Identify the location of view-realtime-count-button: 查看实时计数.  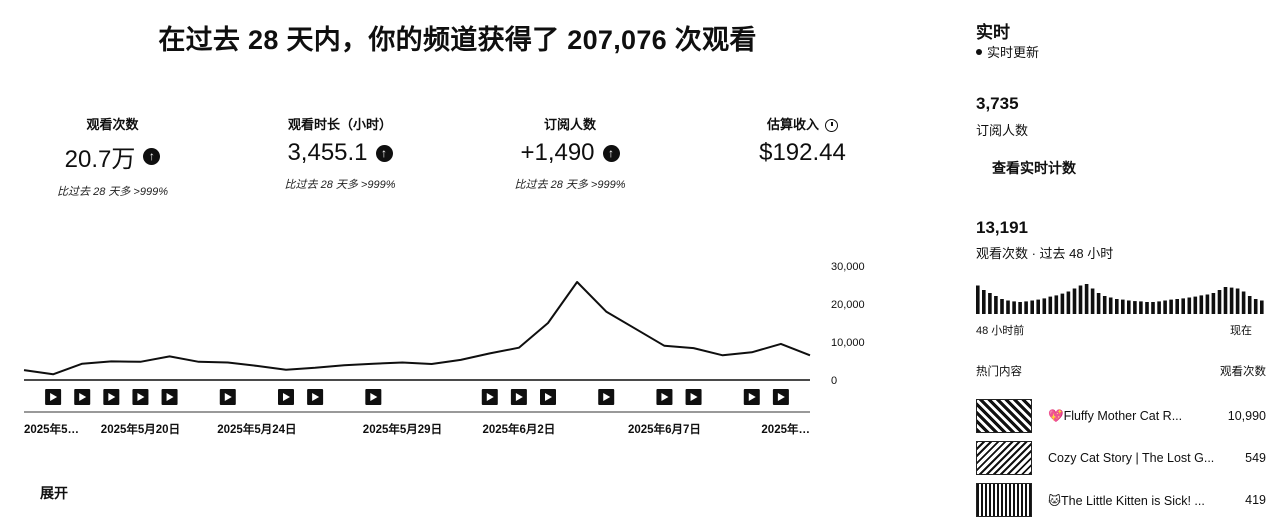
(1034, 168).